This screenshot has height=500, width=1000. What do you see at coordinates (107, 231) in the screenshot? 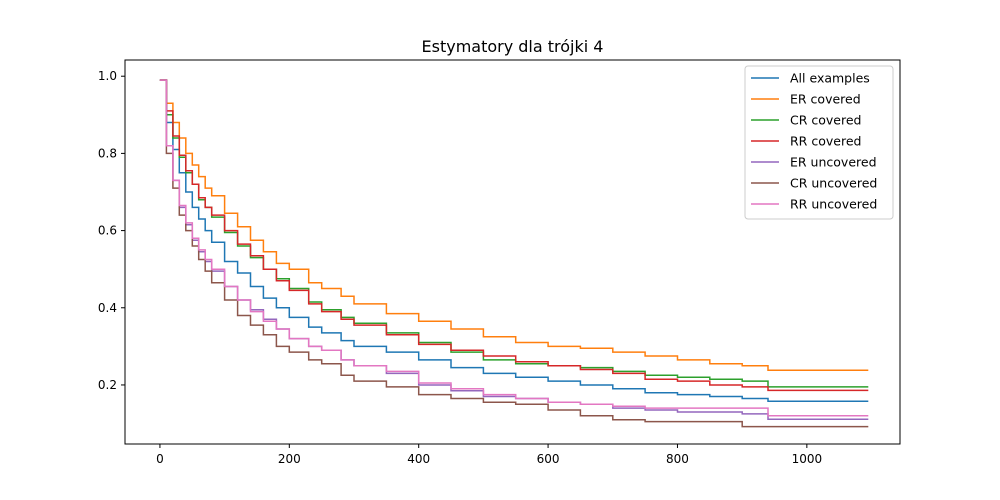
I see `y-tick-label: 0.6` at bounding box center [107, 231].